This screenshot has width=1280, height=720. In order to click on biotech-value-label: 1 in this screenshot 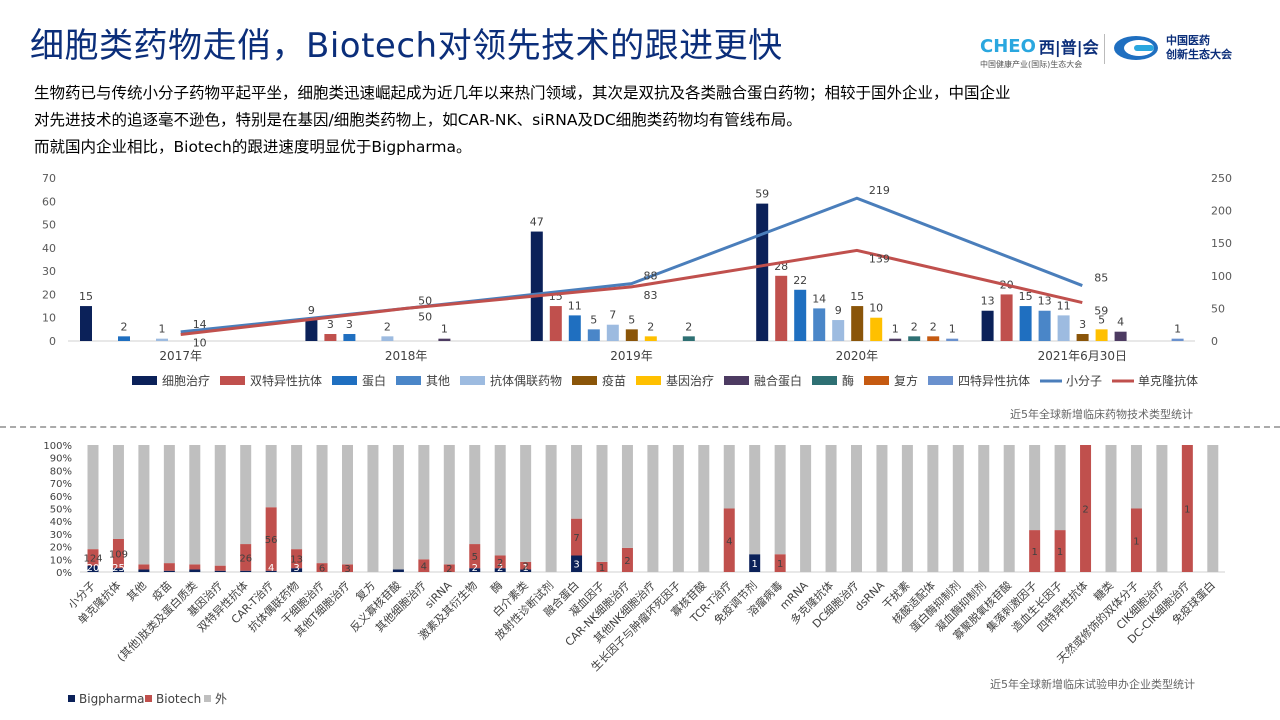, I will do `click(1187, 510)`.